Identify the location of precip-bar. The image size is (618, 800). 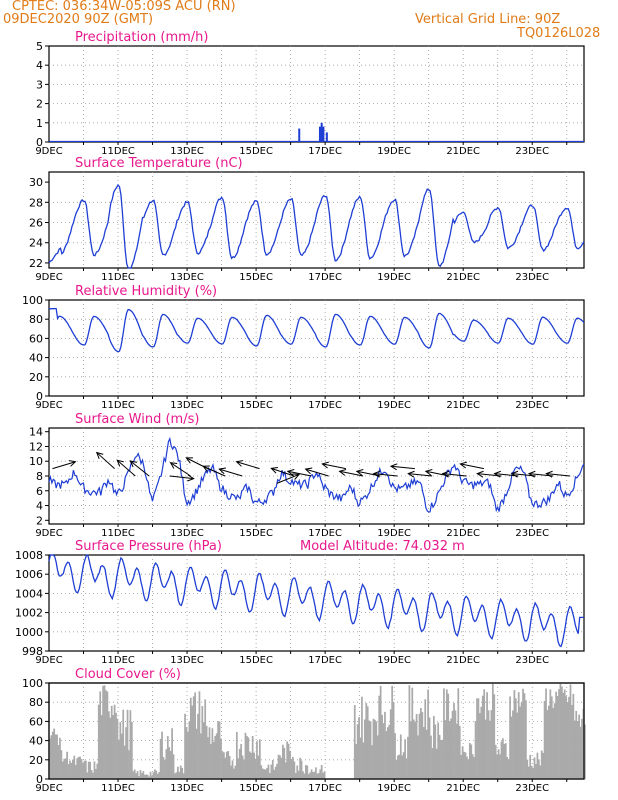
(326, 137).